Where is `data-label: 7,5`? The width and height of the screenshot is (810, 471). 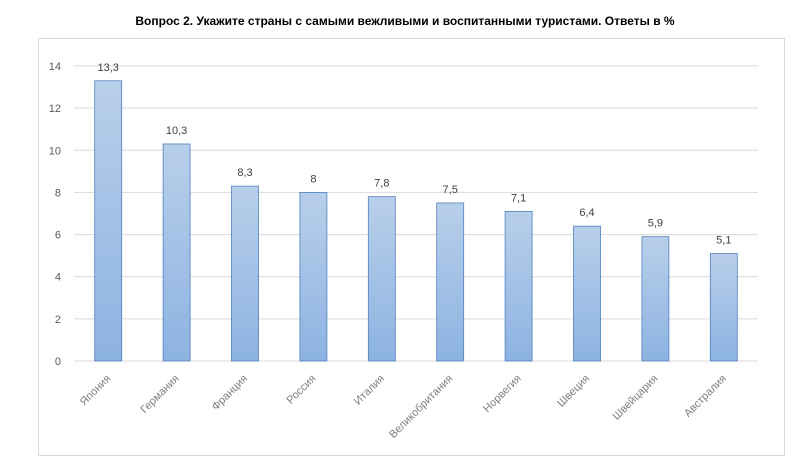 data-label: 7,5 is located at coordinates (450, 190).